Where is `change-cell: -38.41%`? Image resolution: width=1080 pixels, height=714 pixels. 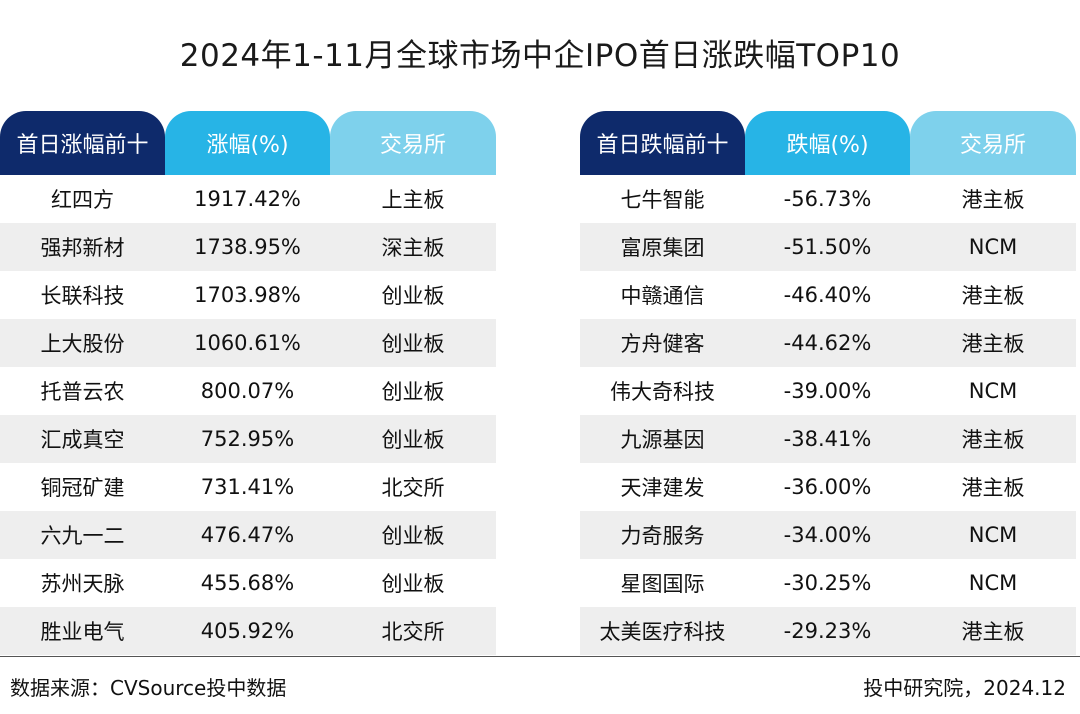 change-cell: -38.41% is located at coordinates (827, 439).